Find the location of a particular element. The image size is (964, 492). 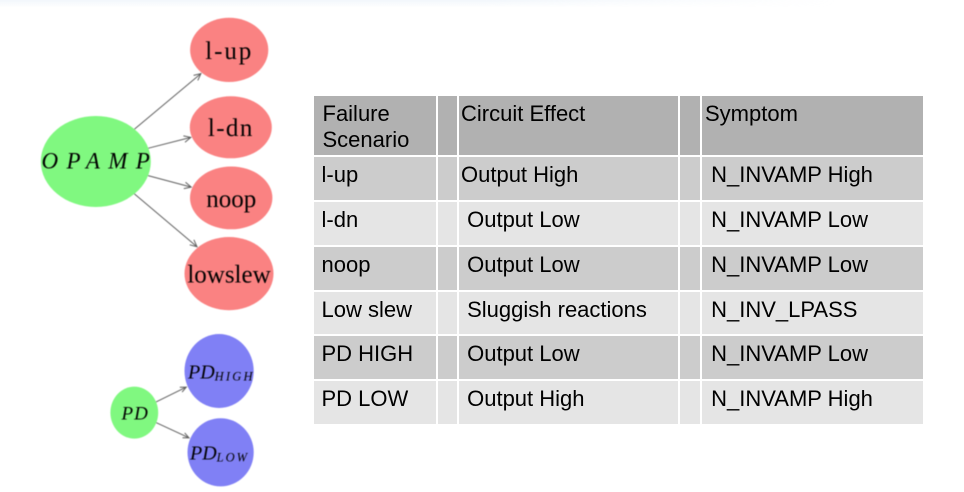

svg-text: OPAMP is located at coordinates (100, 161).